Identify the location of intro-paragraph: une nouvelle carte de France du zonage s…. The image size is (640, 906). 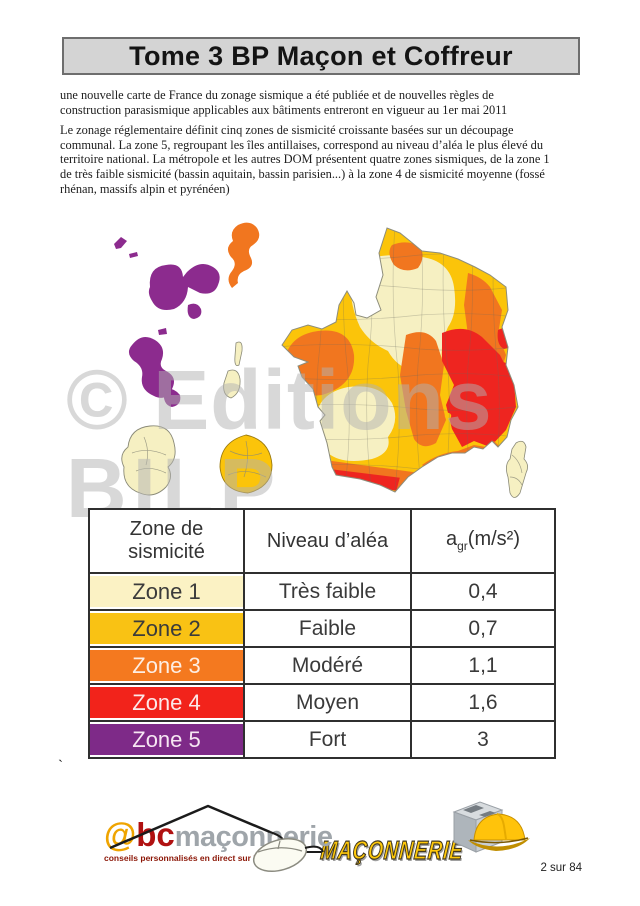
(330, 102).